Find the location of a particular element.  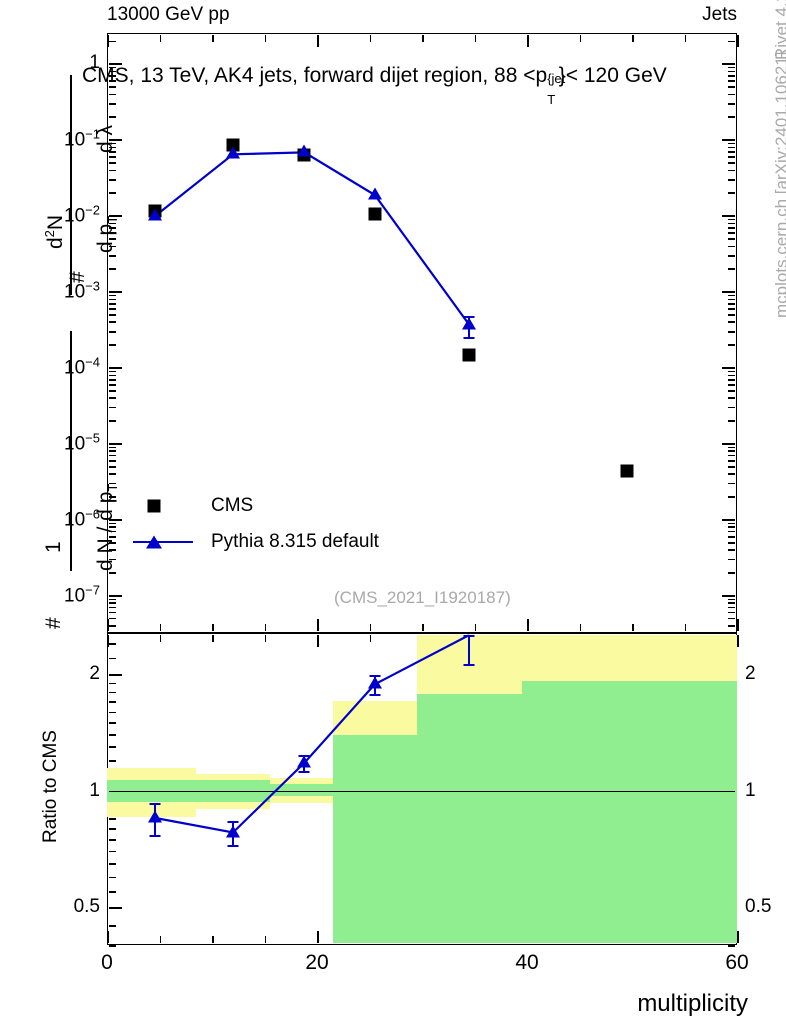

ratio-y-tick-minor-right is located at coordinates (732, 946).